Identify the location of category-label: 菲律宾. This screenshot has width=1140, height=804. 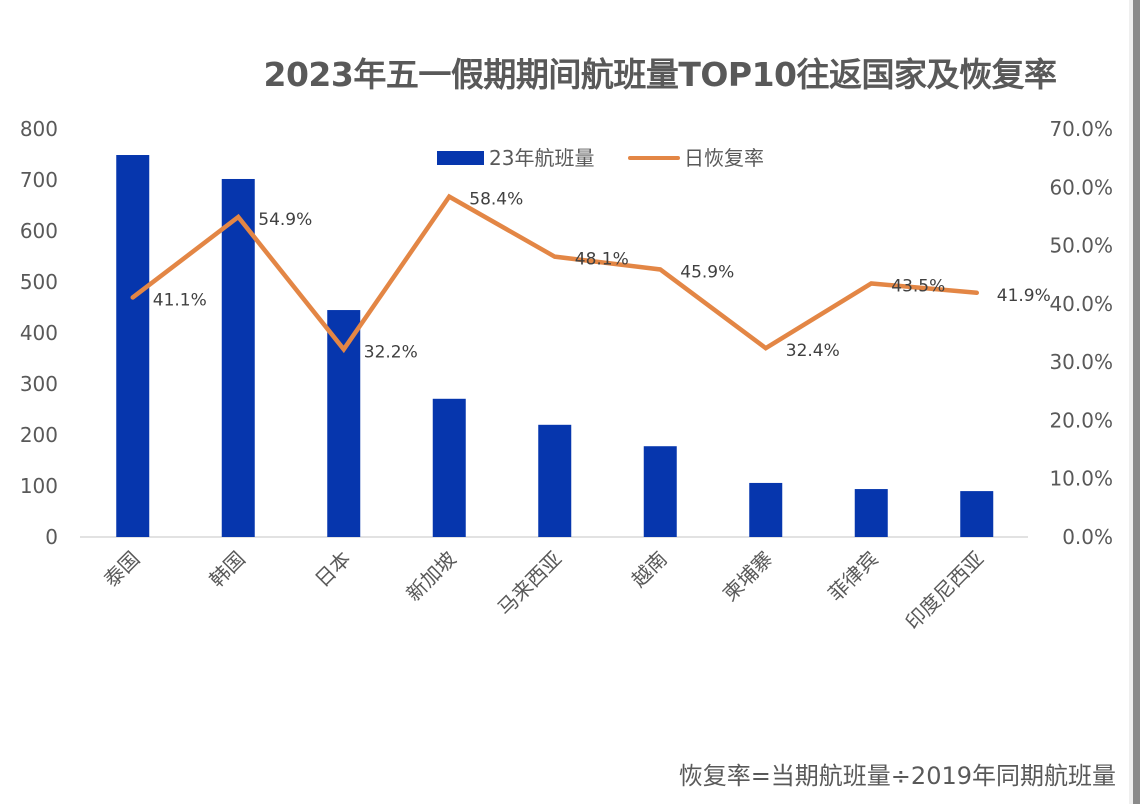
(852, 576).